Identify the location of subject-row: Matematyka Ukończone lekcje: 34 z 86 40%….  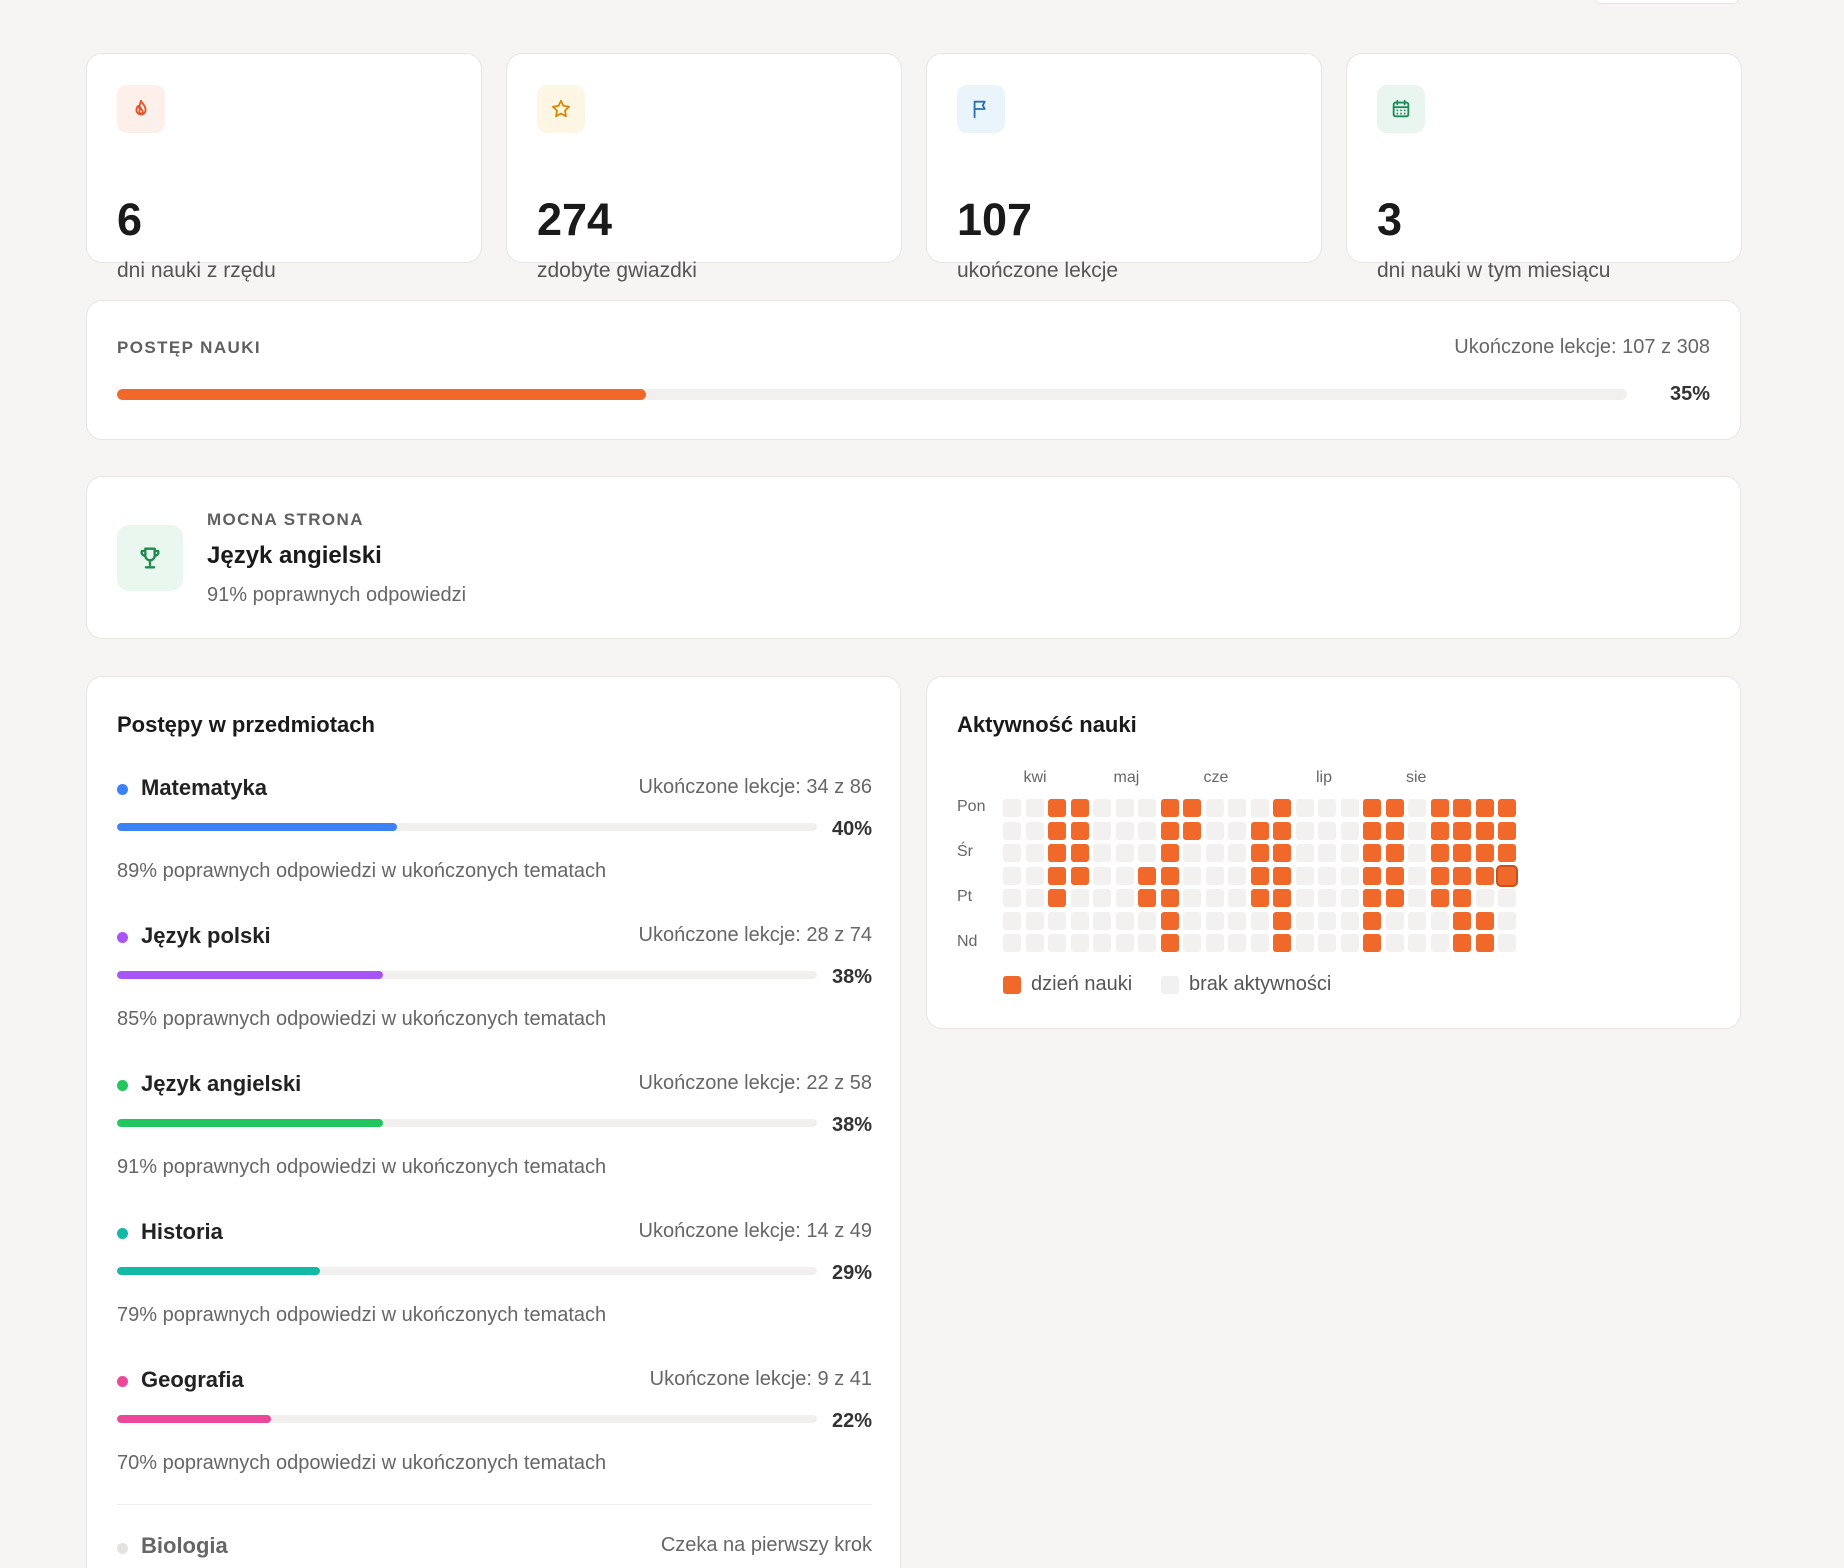
(494, 844).